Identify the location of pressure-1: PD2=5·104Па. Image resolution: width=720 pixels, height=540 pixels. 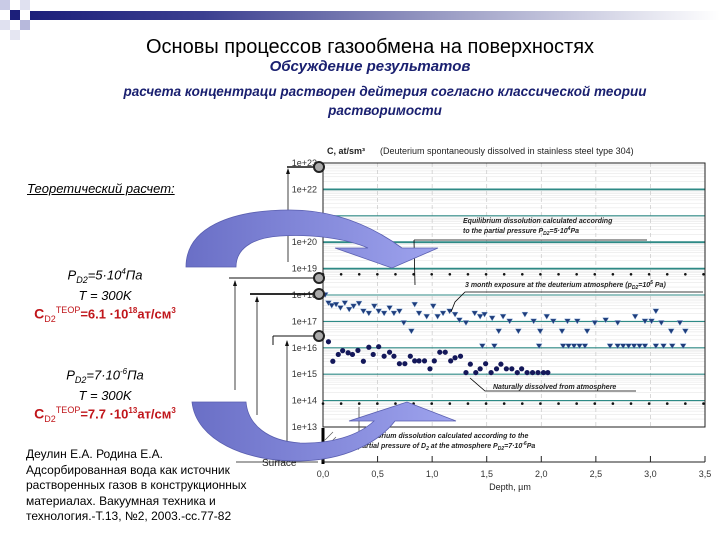
(105, 276).